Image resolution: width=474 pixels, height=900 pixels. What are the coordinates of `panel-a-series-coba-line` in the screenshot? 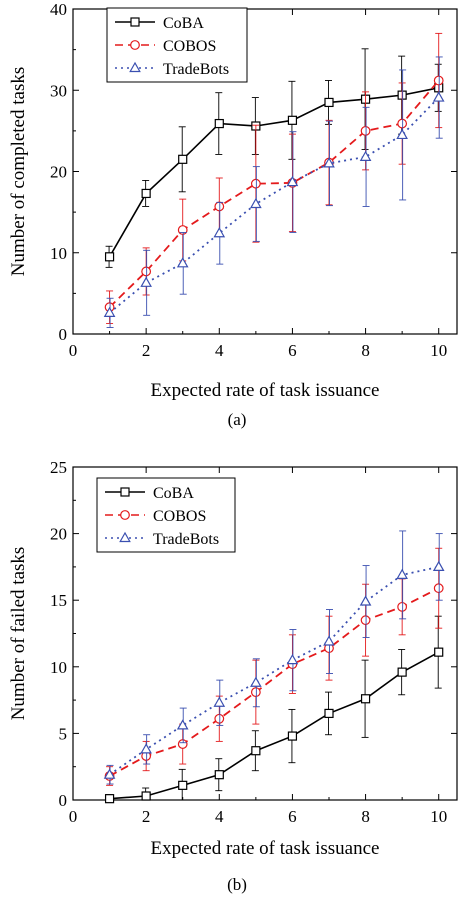 It's located at (273, 172).